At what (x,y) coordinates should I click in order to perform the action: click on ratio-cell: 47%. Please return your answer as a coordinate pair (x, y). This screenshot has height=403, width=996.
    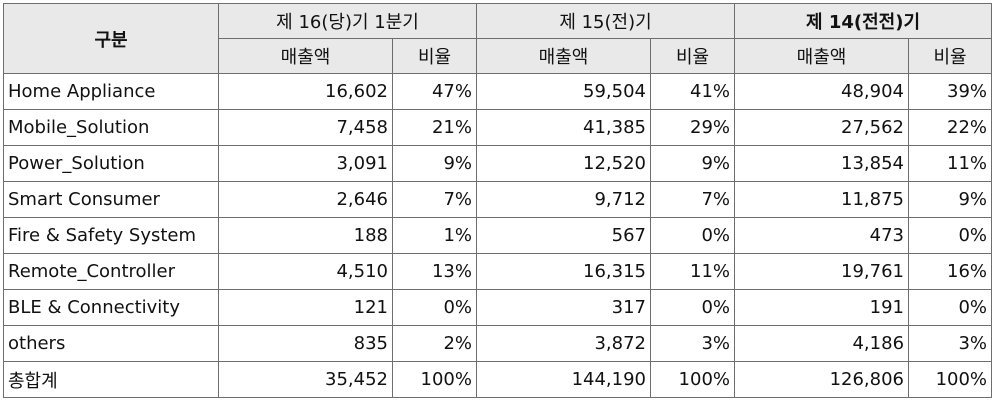
    Looking at the image, I should click on (434, 91).